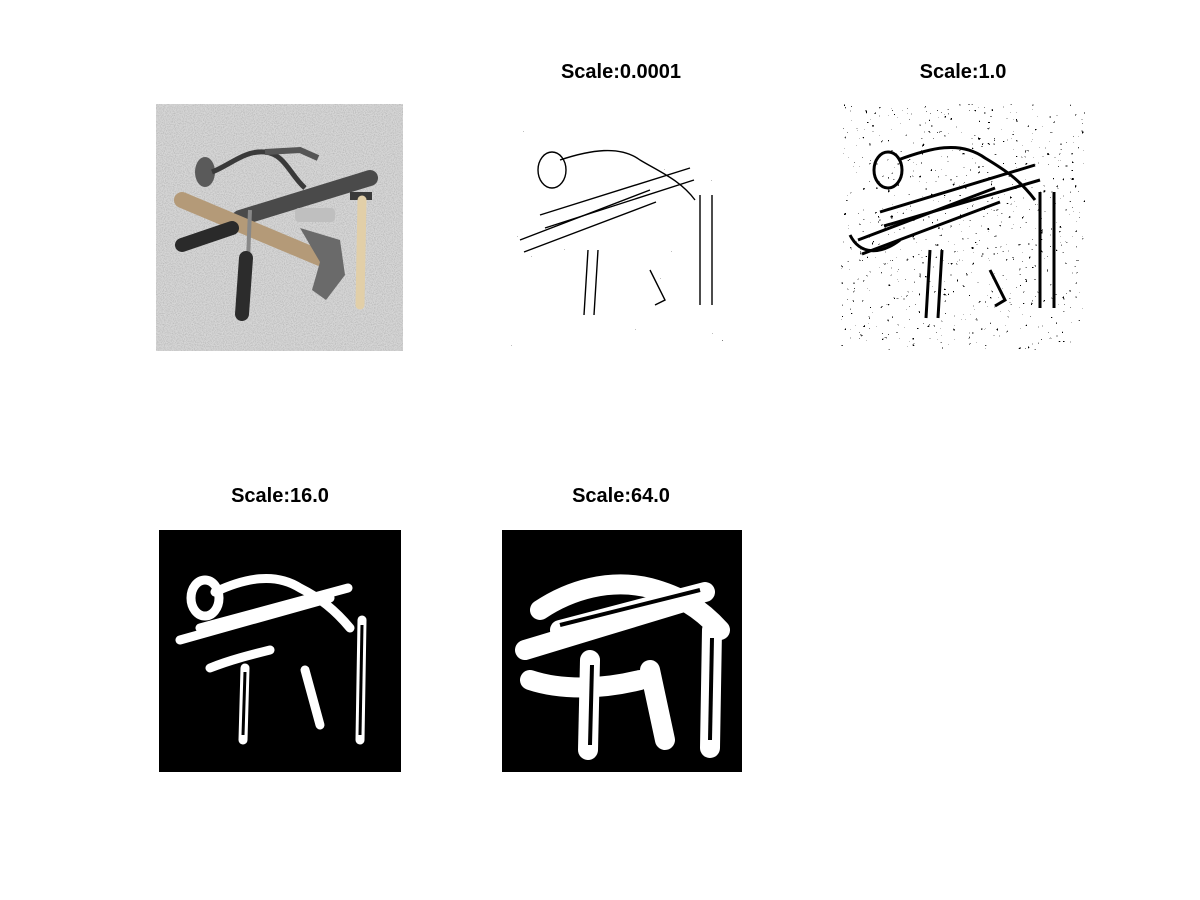  What do you see at coordinates (621, 496) in the screenshot?
I see `subplot-title-scale-64-0: Scale:64.0` at bounding box center [621, 496].